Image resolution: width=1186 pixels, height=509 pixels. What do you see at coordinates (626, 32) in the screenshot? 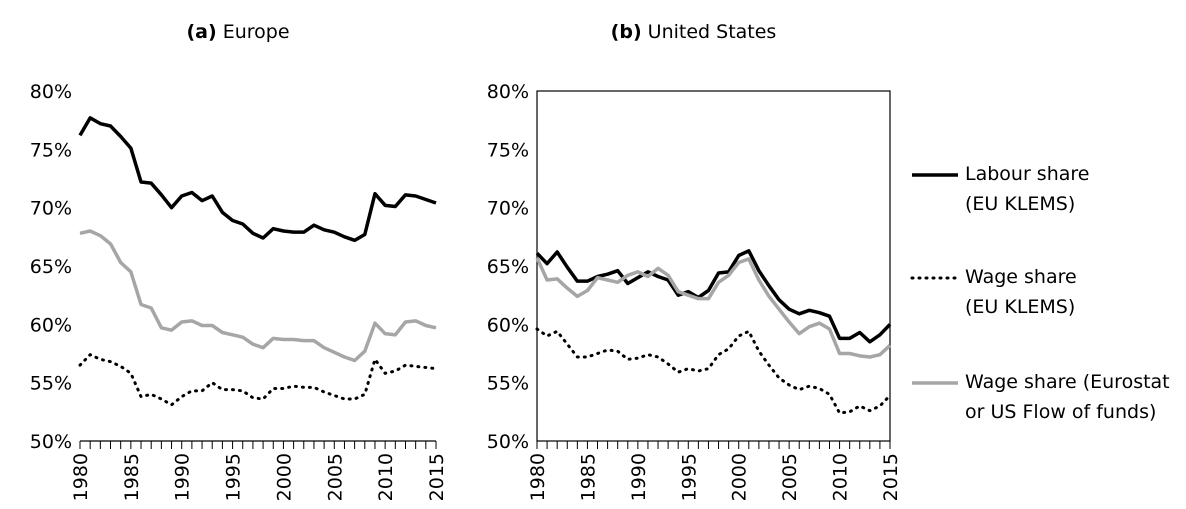
I see `panel-label: (b)` at bounding box center [626, 32].